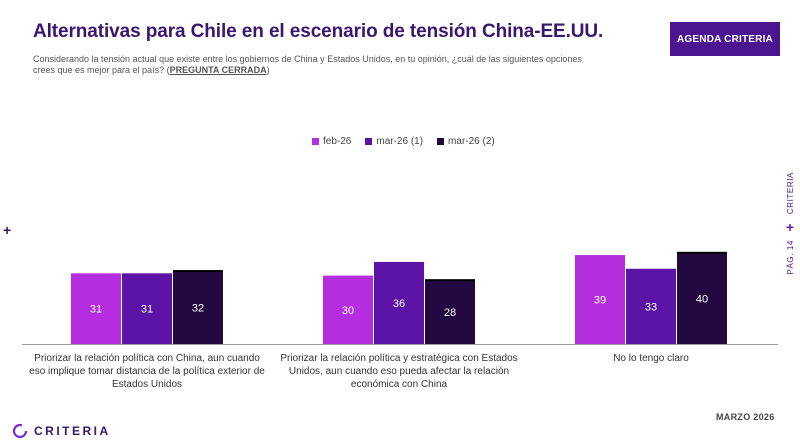 This screenshot has width=800, height=448. Describe the element at coordinates (441, 141) in the screenshot. I see `legend-swatch-mar2` at that location.